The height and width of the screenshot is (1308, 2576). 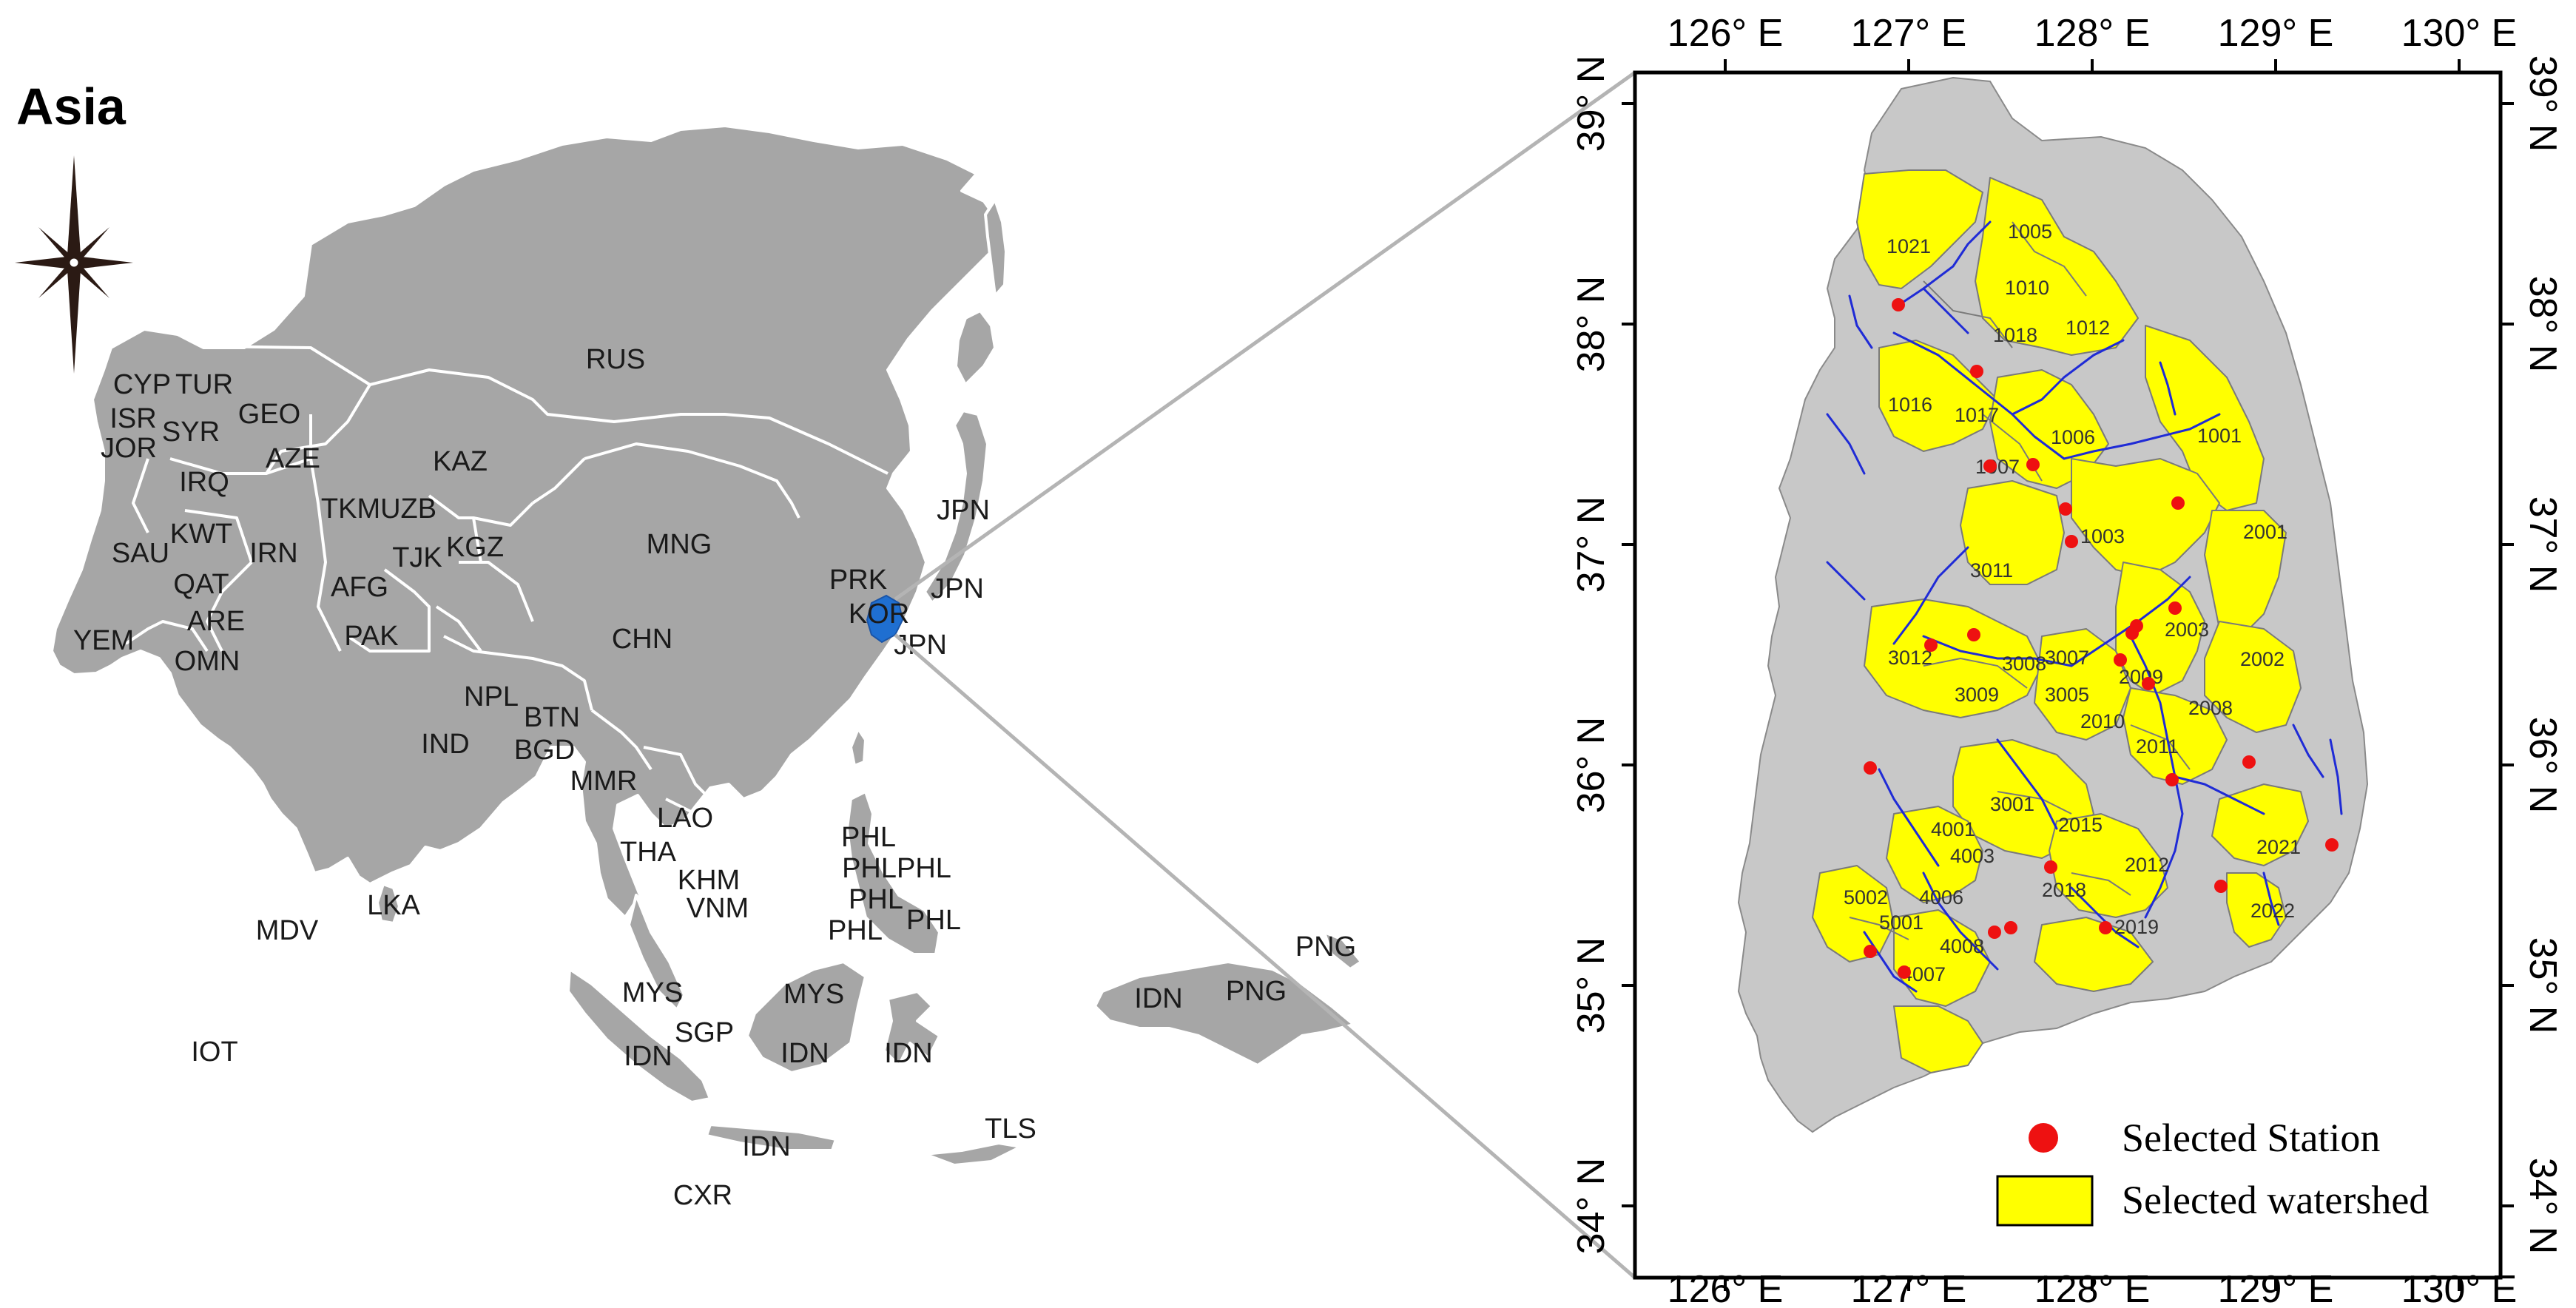 What do you see at coordinates (1256, 991) in the screenshot?
I see `label-png-2: PNG` at bounding box center [1256, 991].